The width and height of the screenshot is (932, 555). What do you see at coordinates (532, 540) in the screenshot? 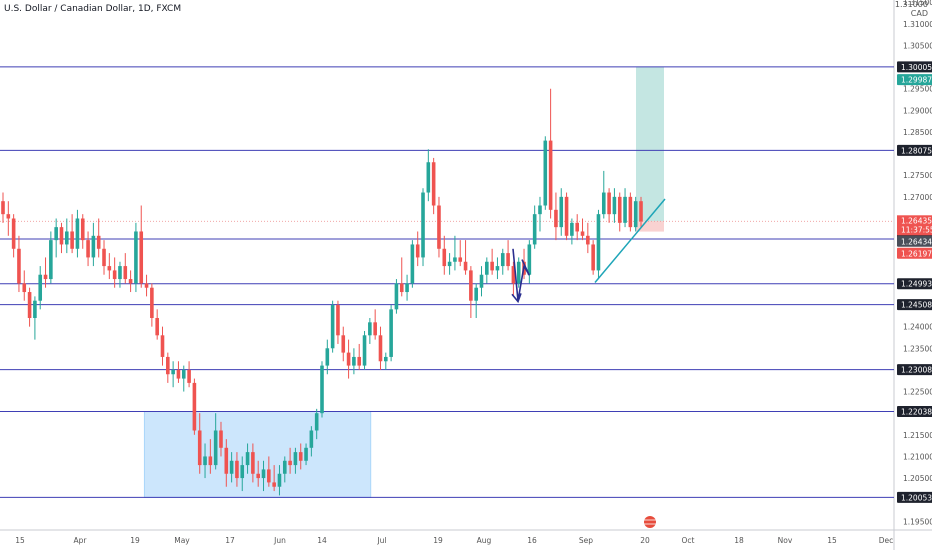
I see `x-tick-label: 16` at bounding box center [532, 540].